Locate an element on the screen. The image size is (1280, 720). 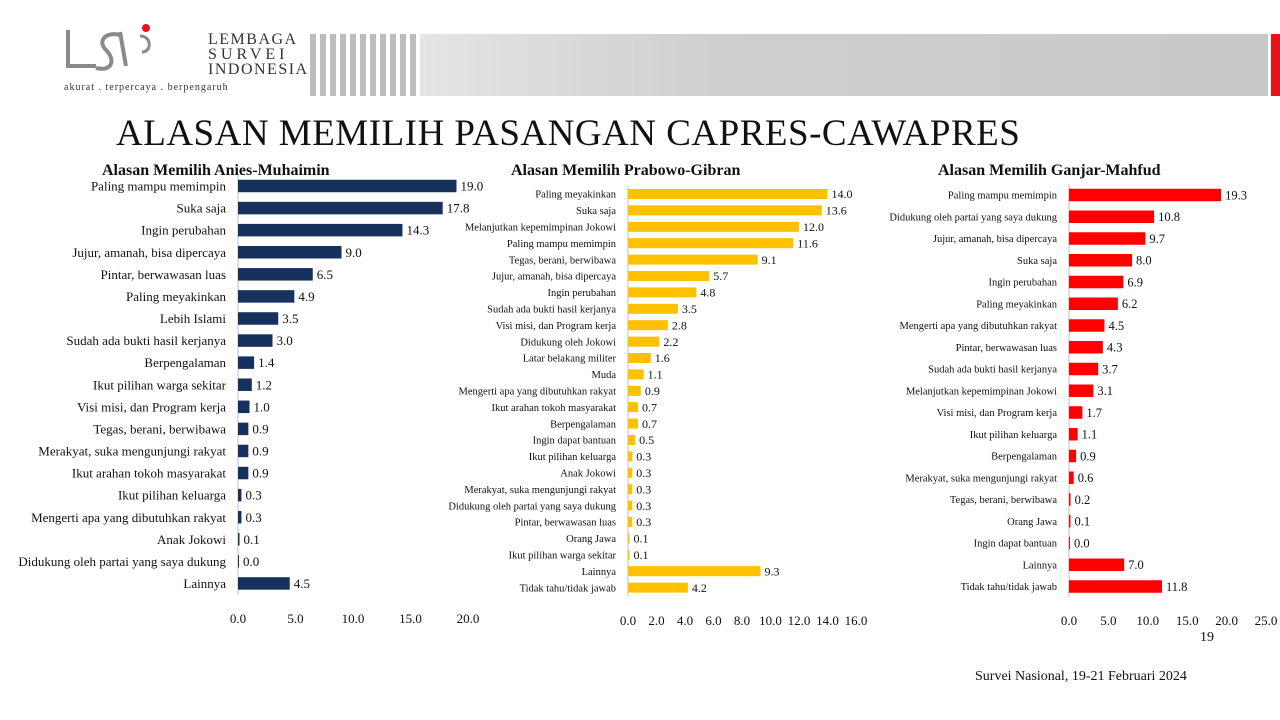
category-label: Melanjutkan kepemimpinan Jokowi is located at coordinates (540, 227).